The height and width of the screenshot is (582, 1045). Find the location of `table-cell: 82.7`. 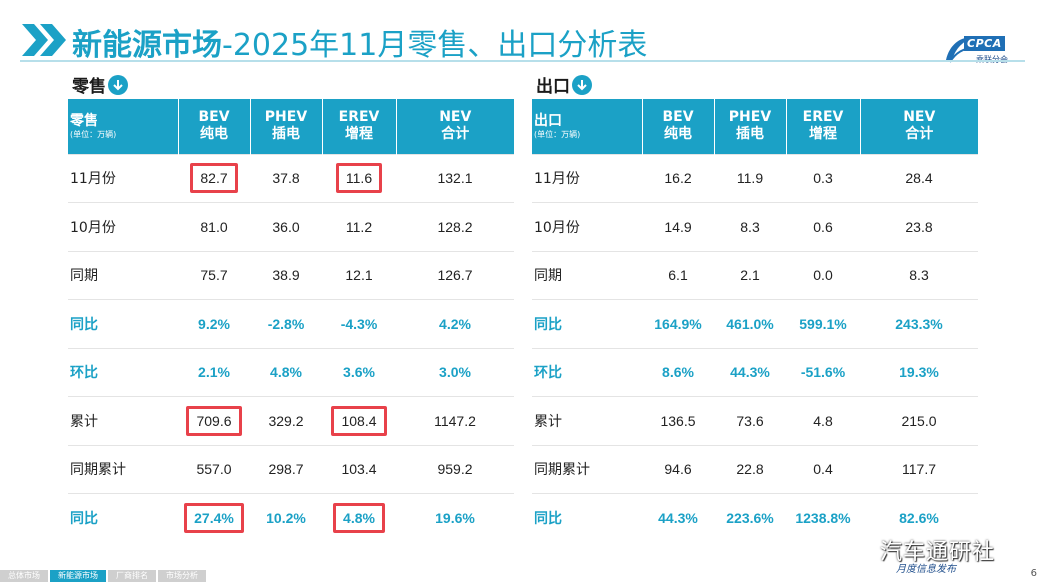

table-cell: 82.7 is located at coordinates (214, 178).